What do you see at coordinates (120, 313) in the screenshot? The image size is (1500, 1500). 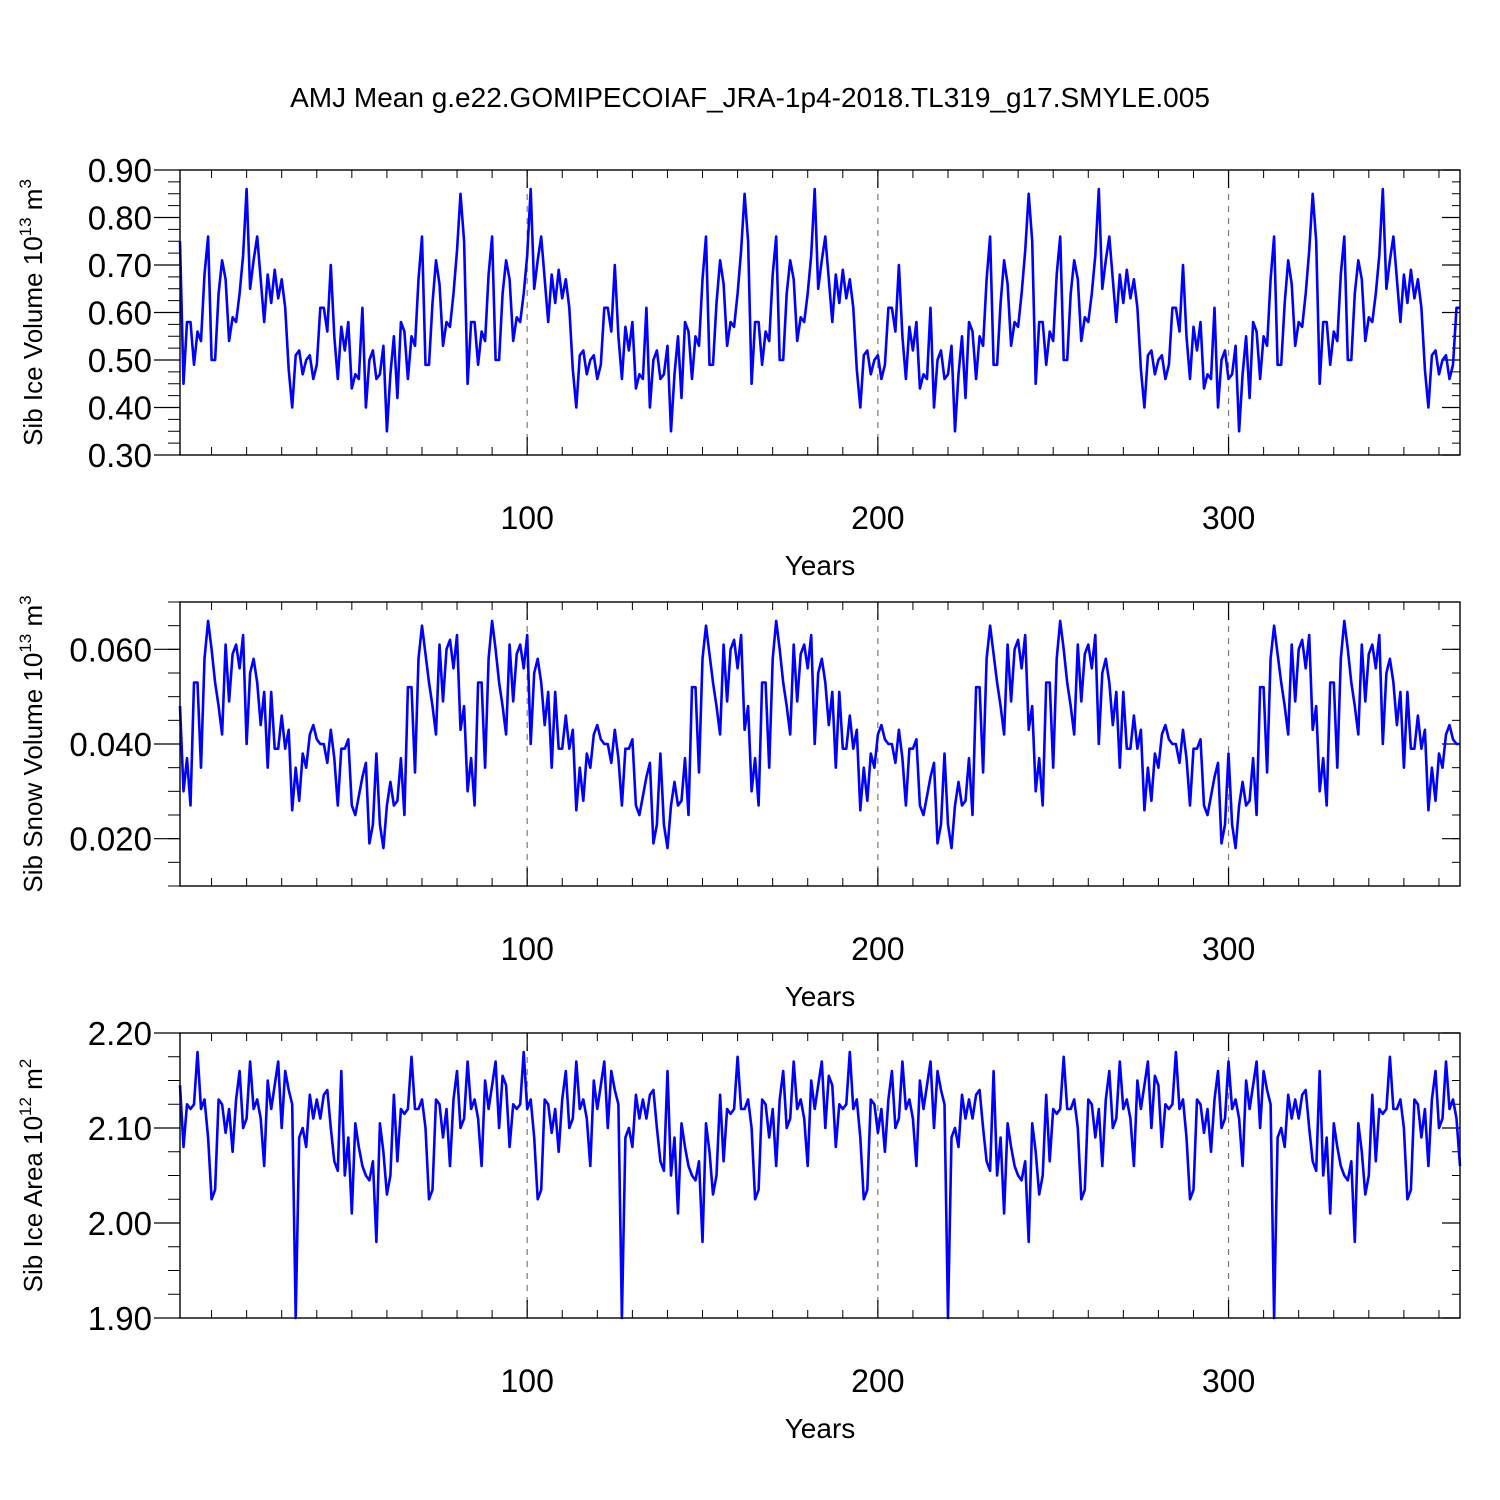 I see `y-tick-label: 0.60` at bounding box center [120, 313].